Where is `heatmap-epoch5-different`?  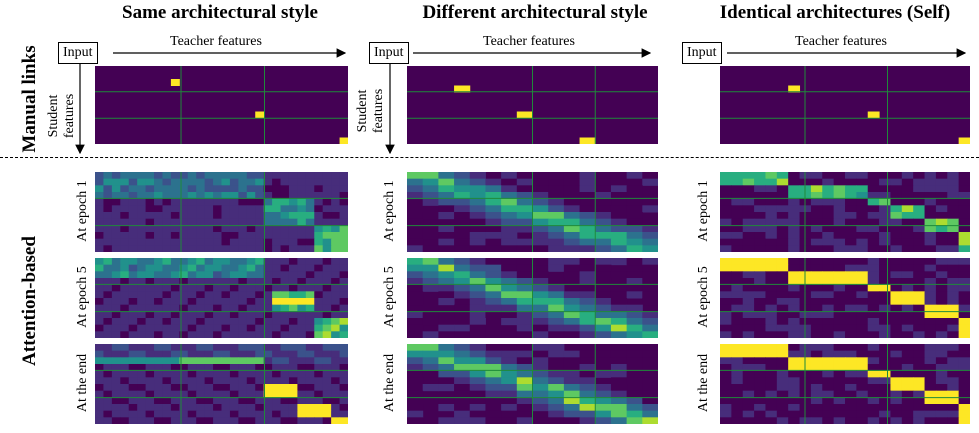 heatmap-epoch5-different is located at coordinates (532, 298).